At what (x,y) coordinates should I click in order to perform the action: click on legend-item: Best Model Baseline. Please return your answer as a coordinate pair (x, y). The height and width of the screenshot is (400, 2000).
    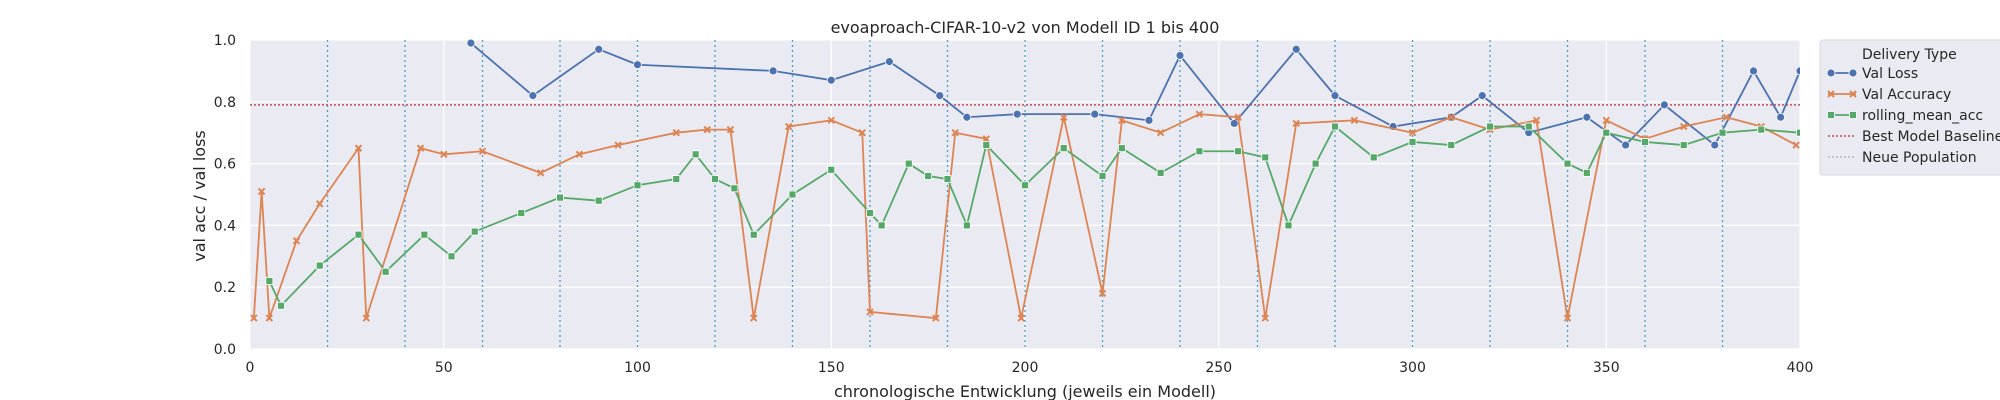
    Looking at the image, I should click on (1914, 137).